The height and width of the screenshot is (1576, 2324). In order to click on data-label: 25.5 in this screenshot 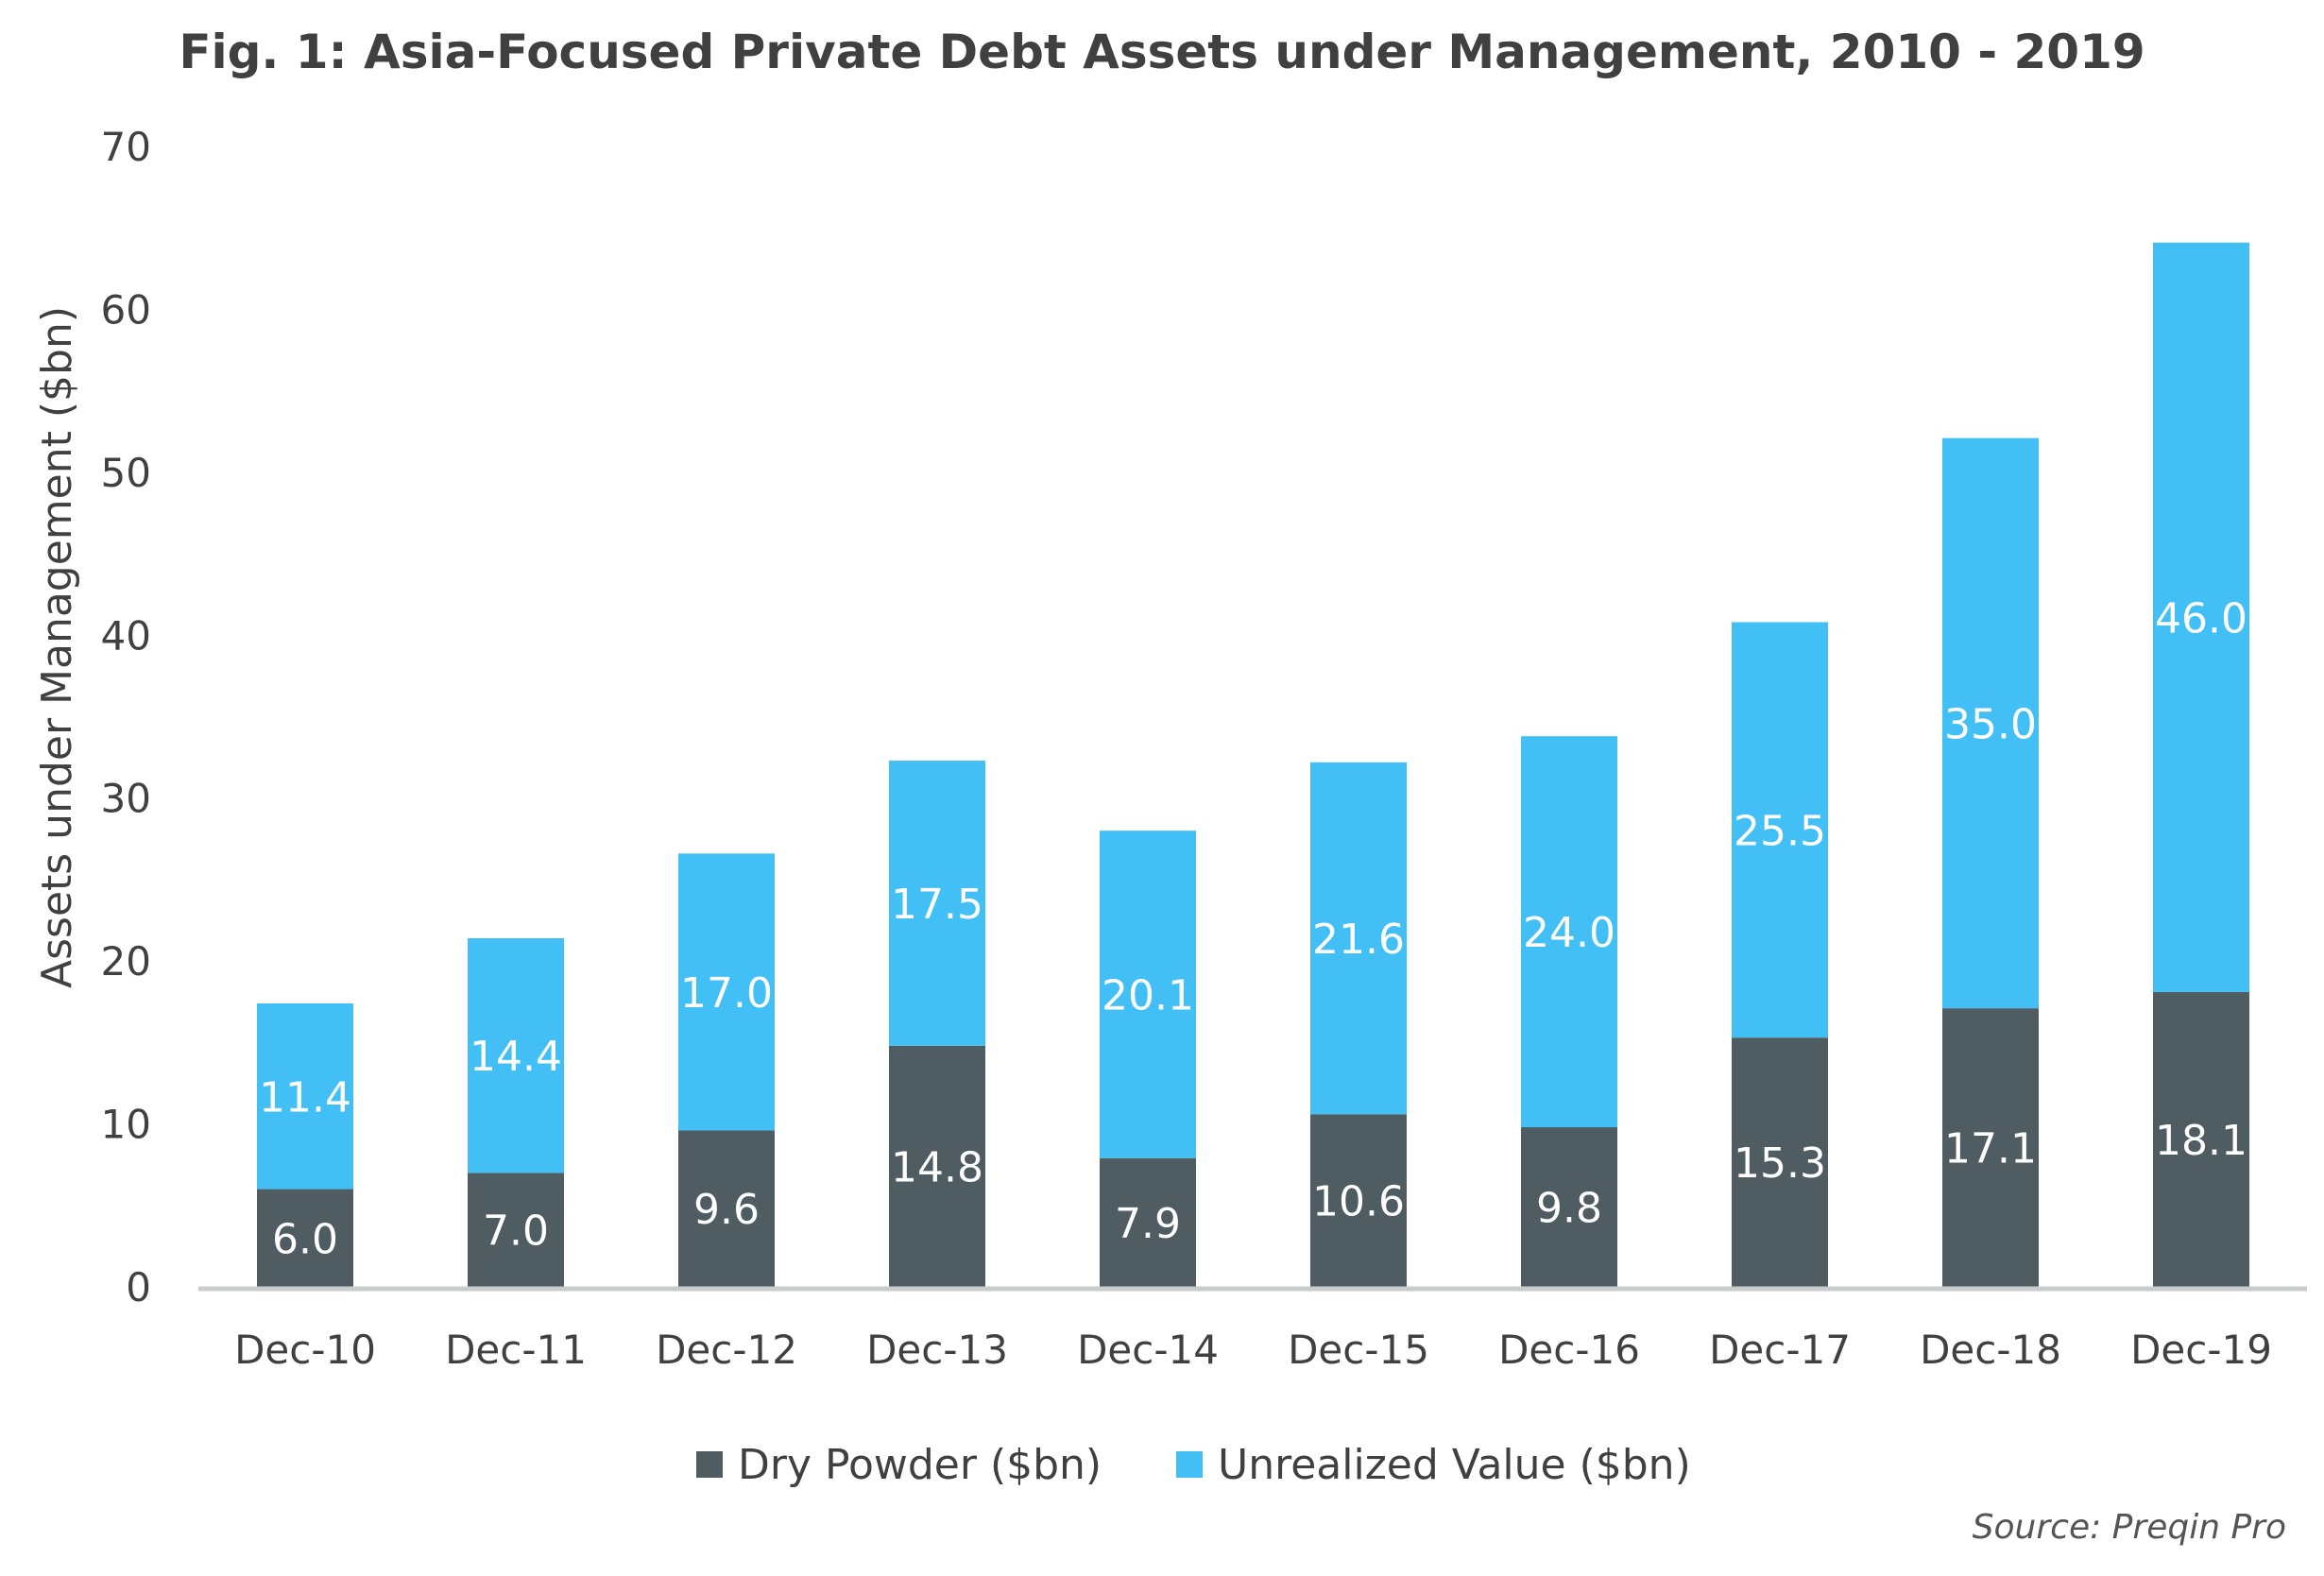, I will do `click(1780, 831)`.